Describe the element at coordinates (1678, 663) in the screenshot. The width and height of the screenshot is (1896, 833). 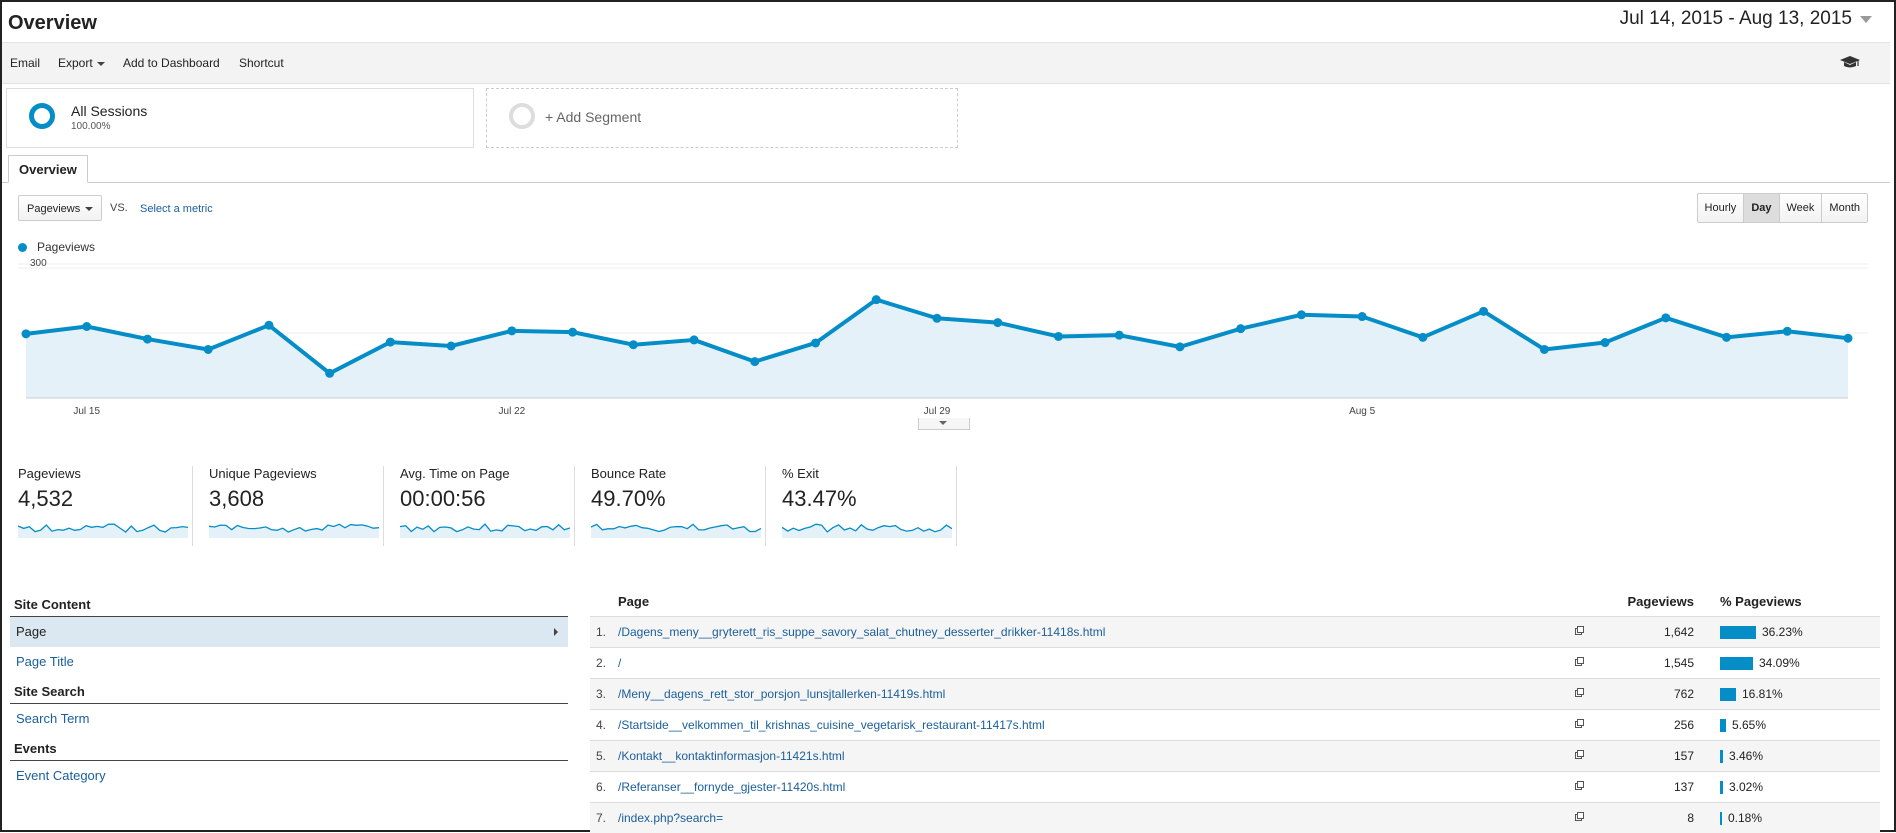
I see `pageviews-value: 1,545` at that location.